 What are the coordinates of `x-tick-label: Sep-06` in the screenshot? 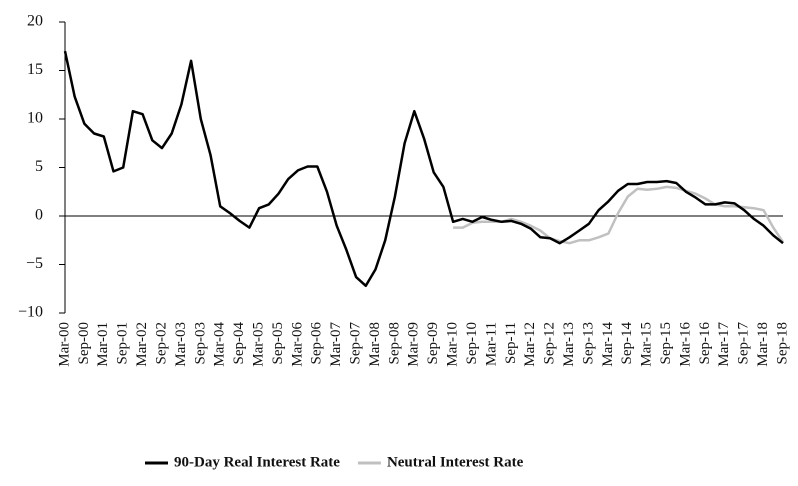 It's located at (317, 343).